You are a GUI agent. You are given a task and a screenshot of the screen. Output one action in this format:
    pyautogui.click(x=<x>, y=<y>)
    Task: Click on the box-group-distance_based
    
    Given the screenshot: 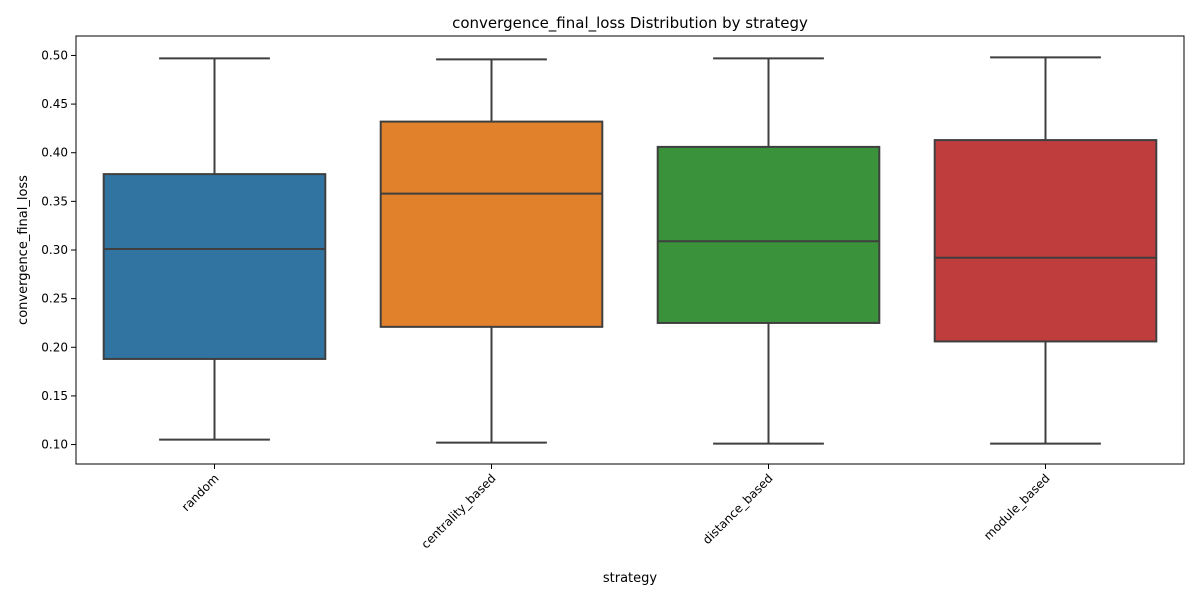 What is the action you would take?
    pyautogui.click(x=768, y=251)
    